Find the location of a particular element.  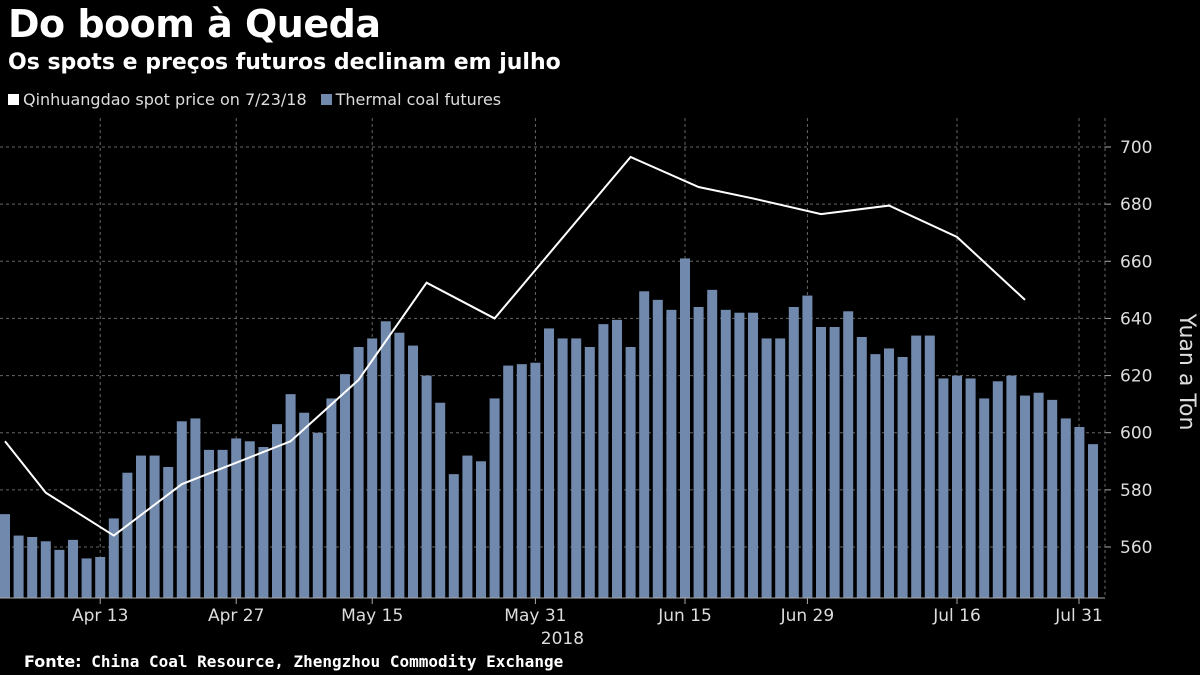

y-tick-label: 680 is located at coordinates (1136, 205).